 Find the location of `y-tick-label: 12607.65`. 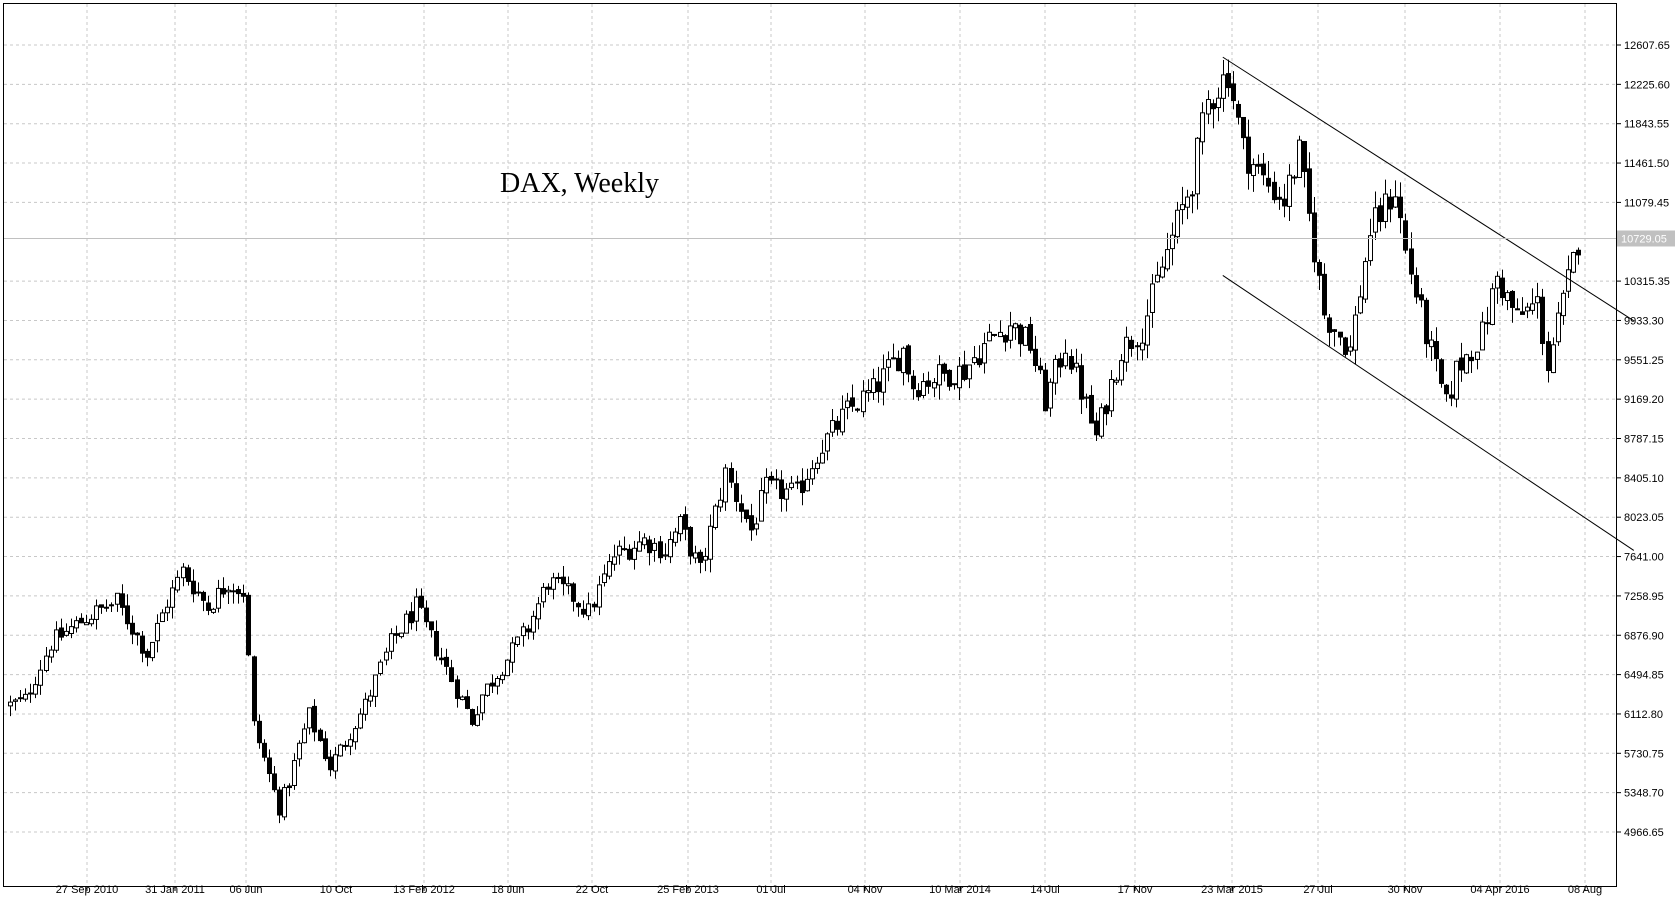

y-tick-label: 12607.65 is located at coordinates (1647, 46).